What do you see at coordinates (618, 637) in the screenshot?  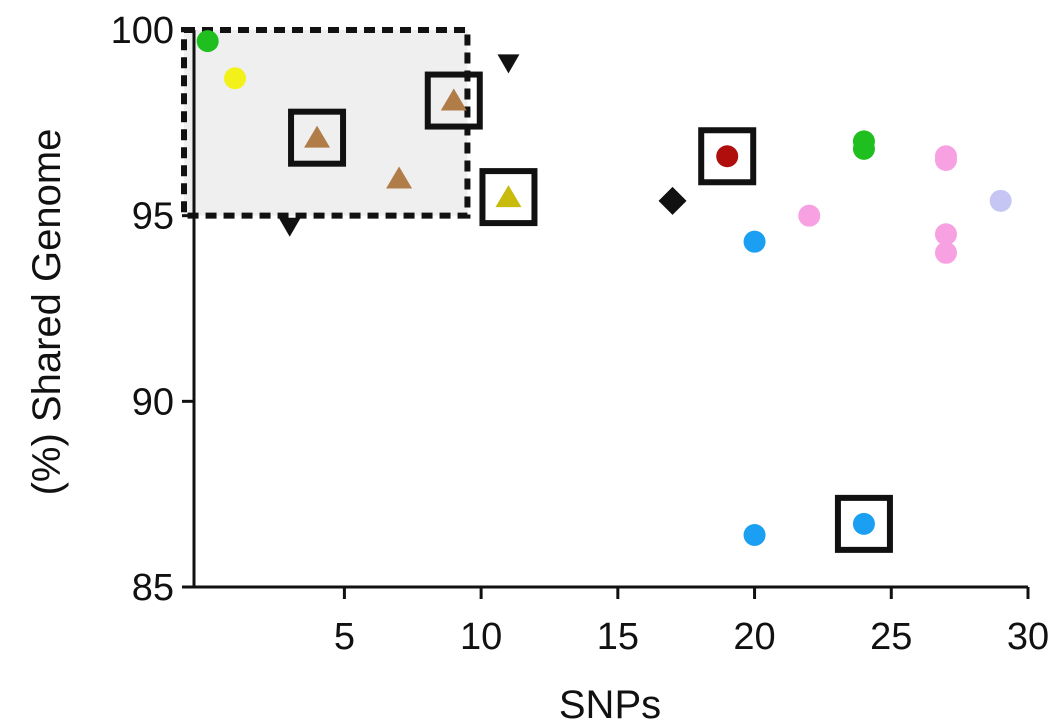 I see `x-tick-label: 15` at bounding box center [618, 637].